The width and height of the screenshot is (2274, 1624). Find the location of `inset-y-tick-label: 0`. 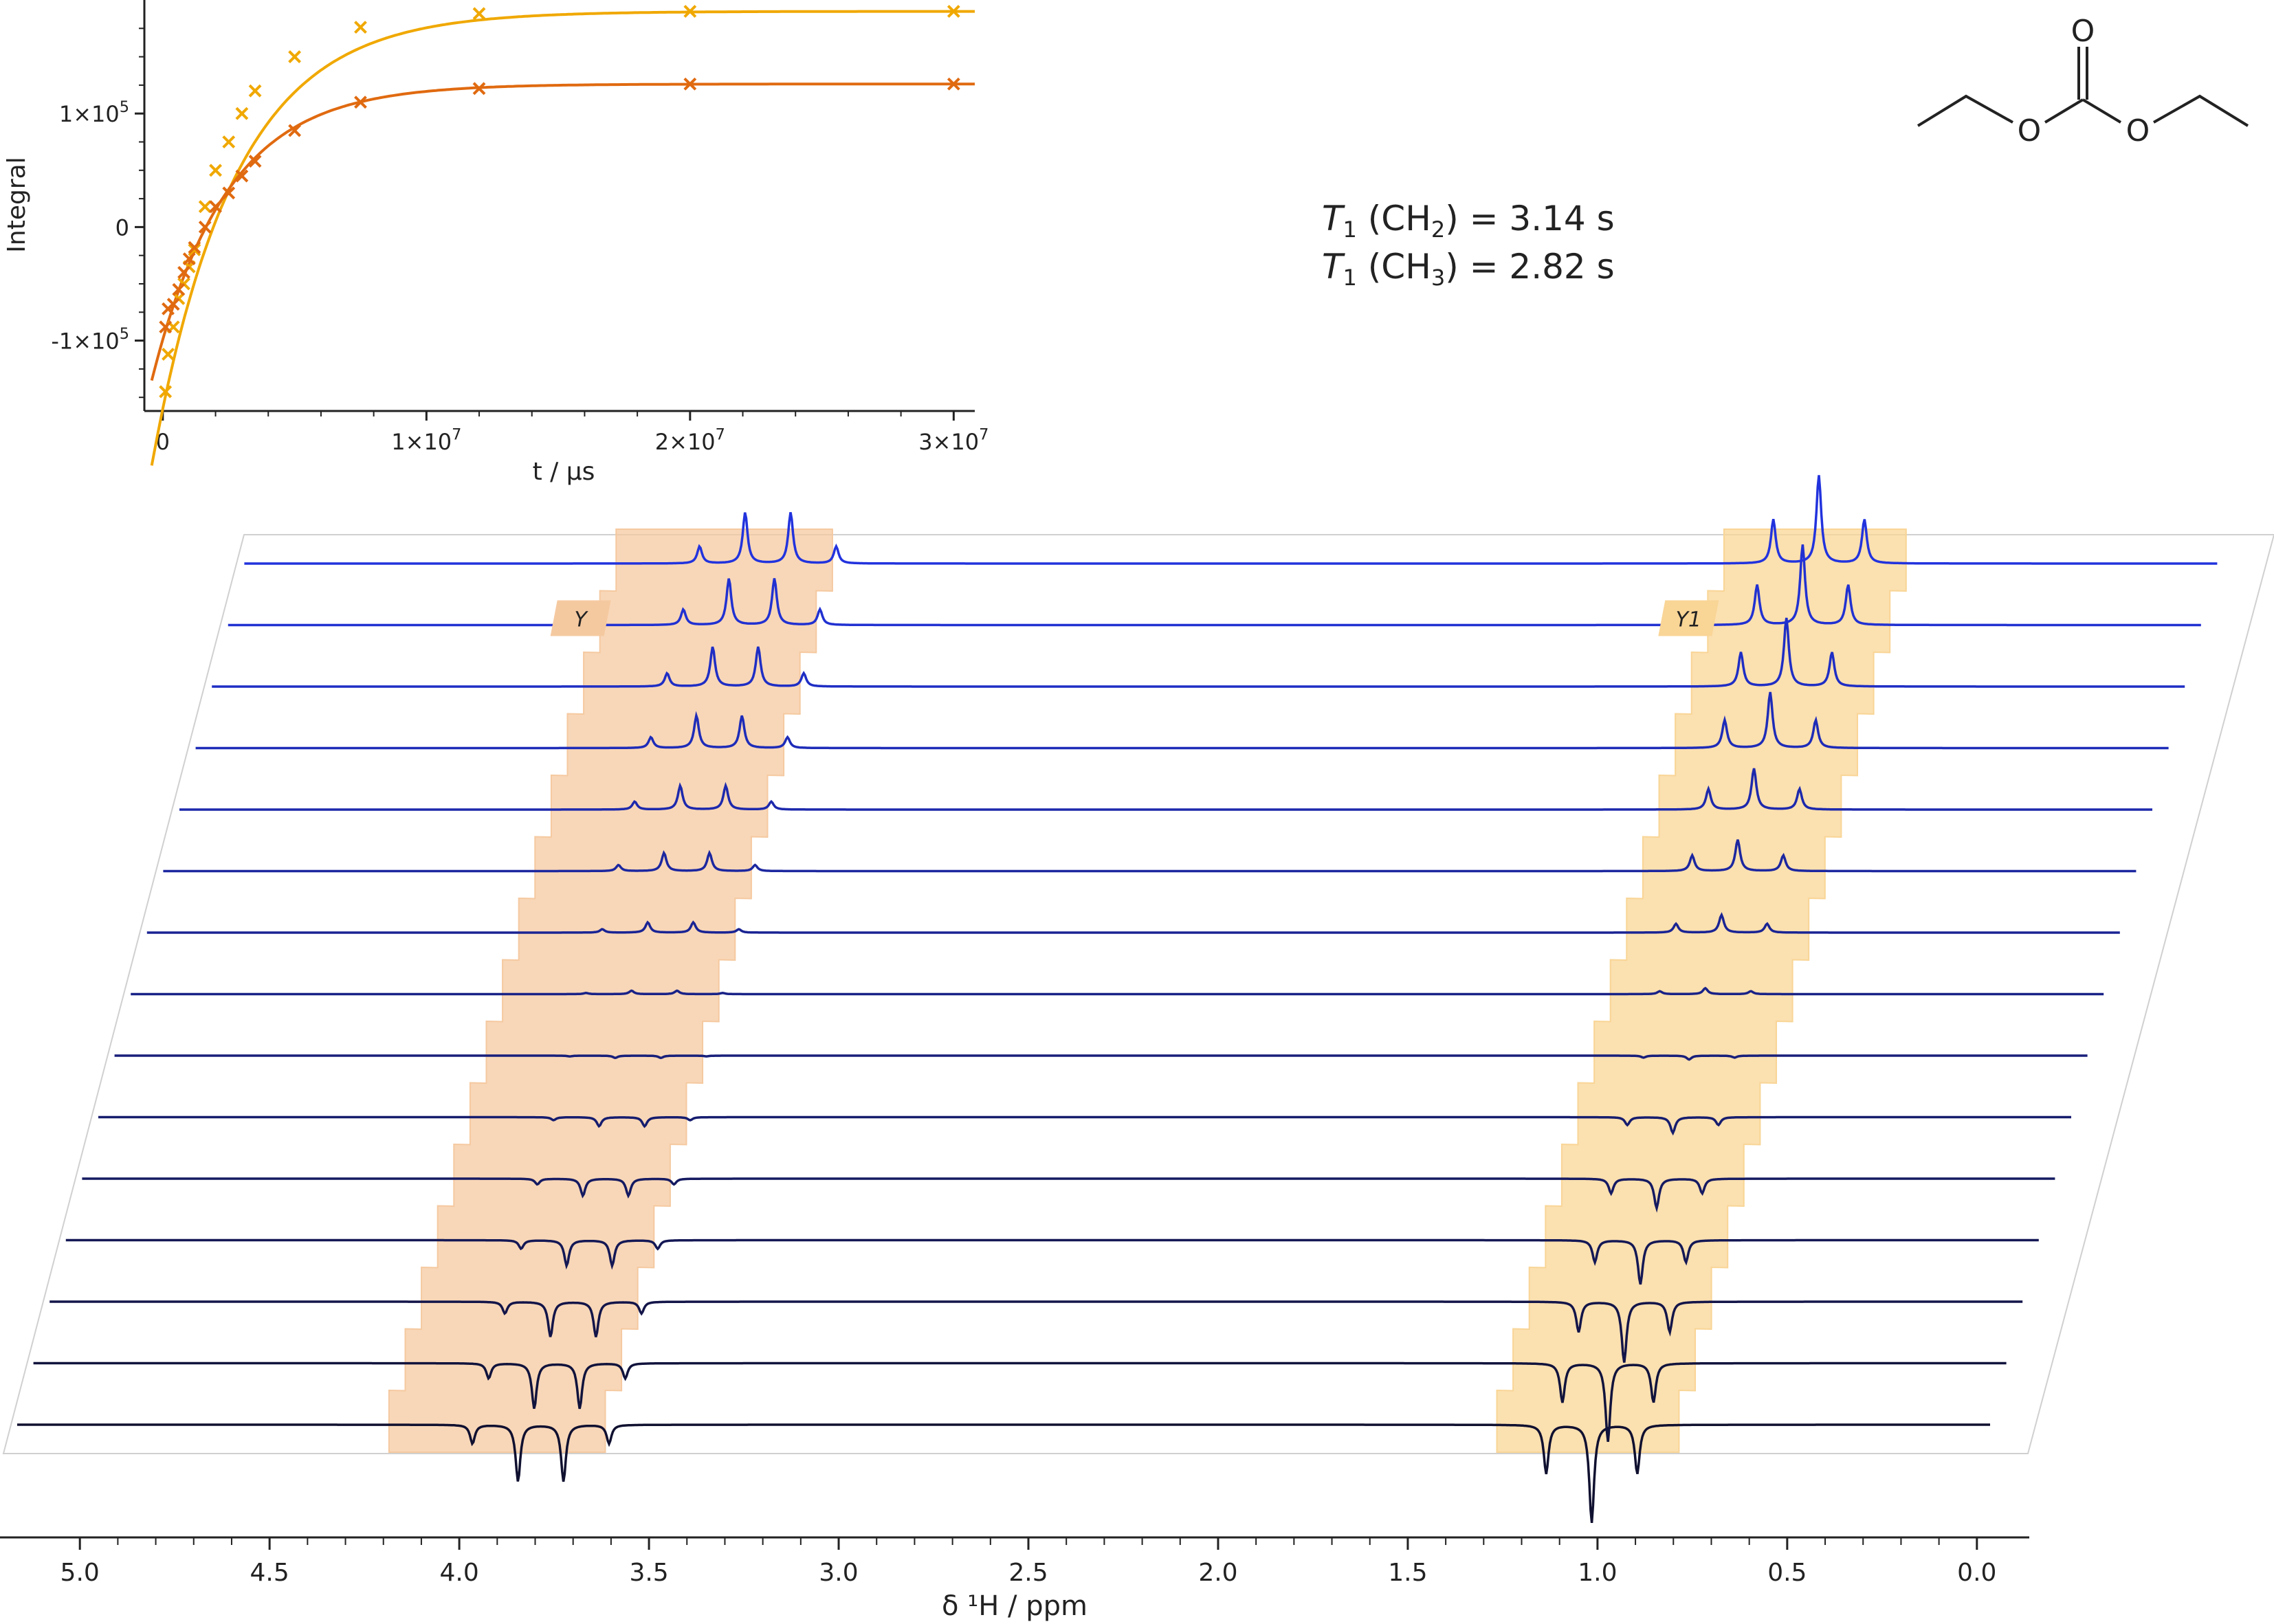

inset-y-tick-label: 0 is located at coordinates (122, 227).